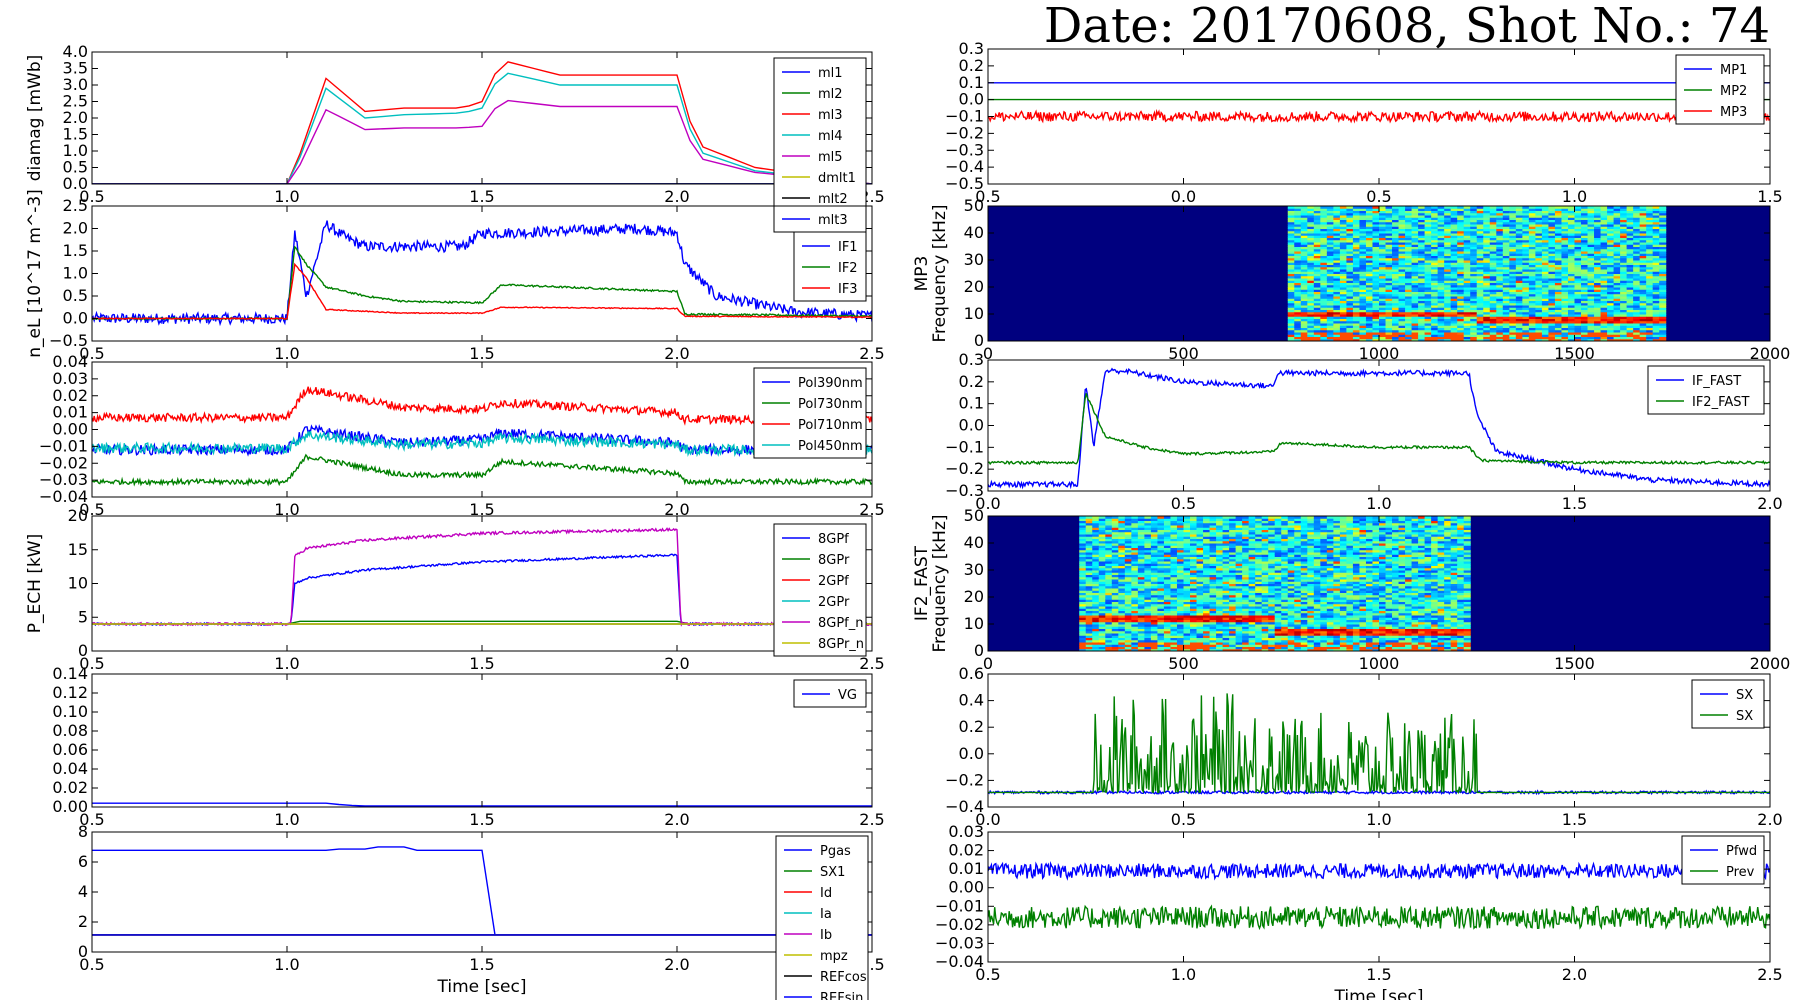  What do you see at coordinates (83, 951) in the screenshot?
I see `y-tick-label: 0` at bounding box center [83, 951].